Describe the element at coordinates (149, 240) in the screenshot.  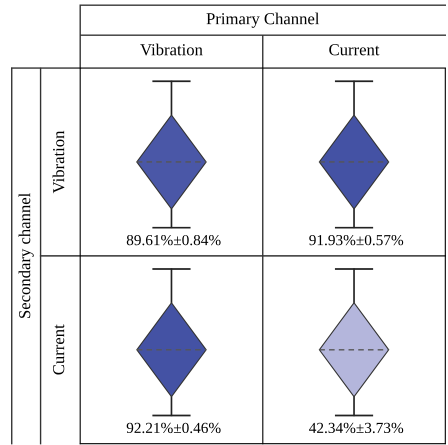
I see `data-label: 89.61%` at that location.